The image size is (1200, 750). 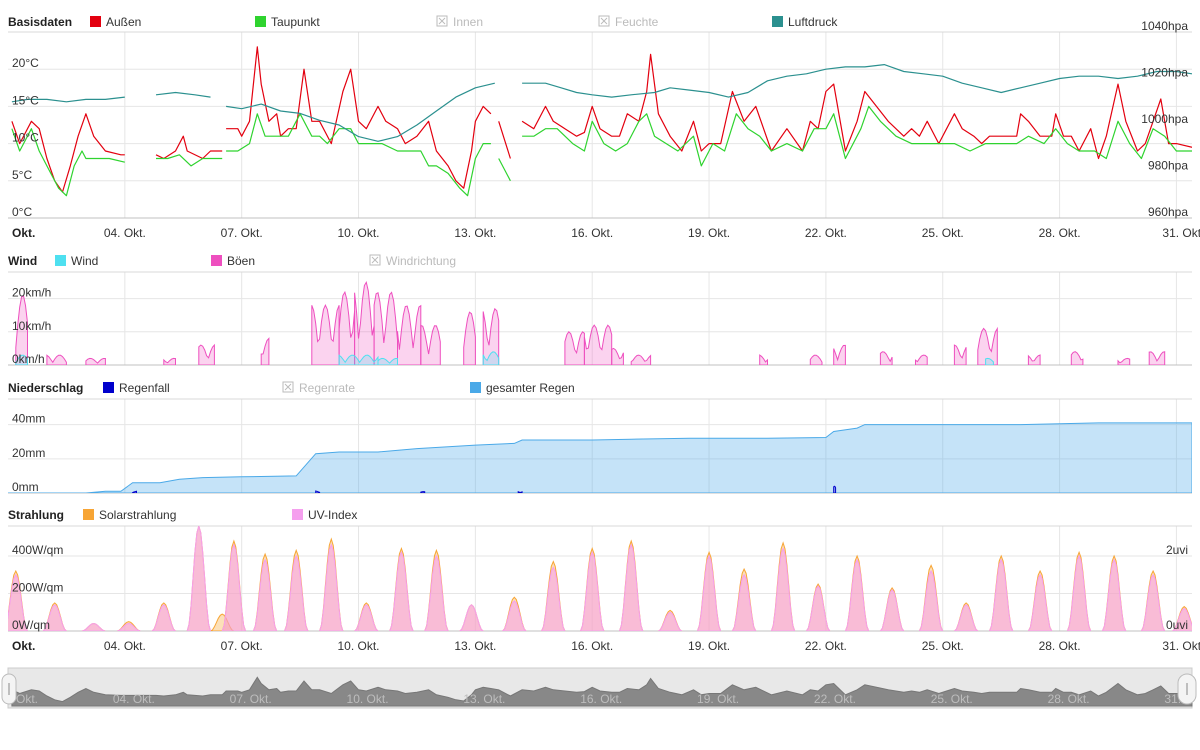 I want to click on y-right-tick-label: 1020hpa, so click(x=1164, y=73).